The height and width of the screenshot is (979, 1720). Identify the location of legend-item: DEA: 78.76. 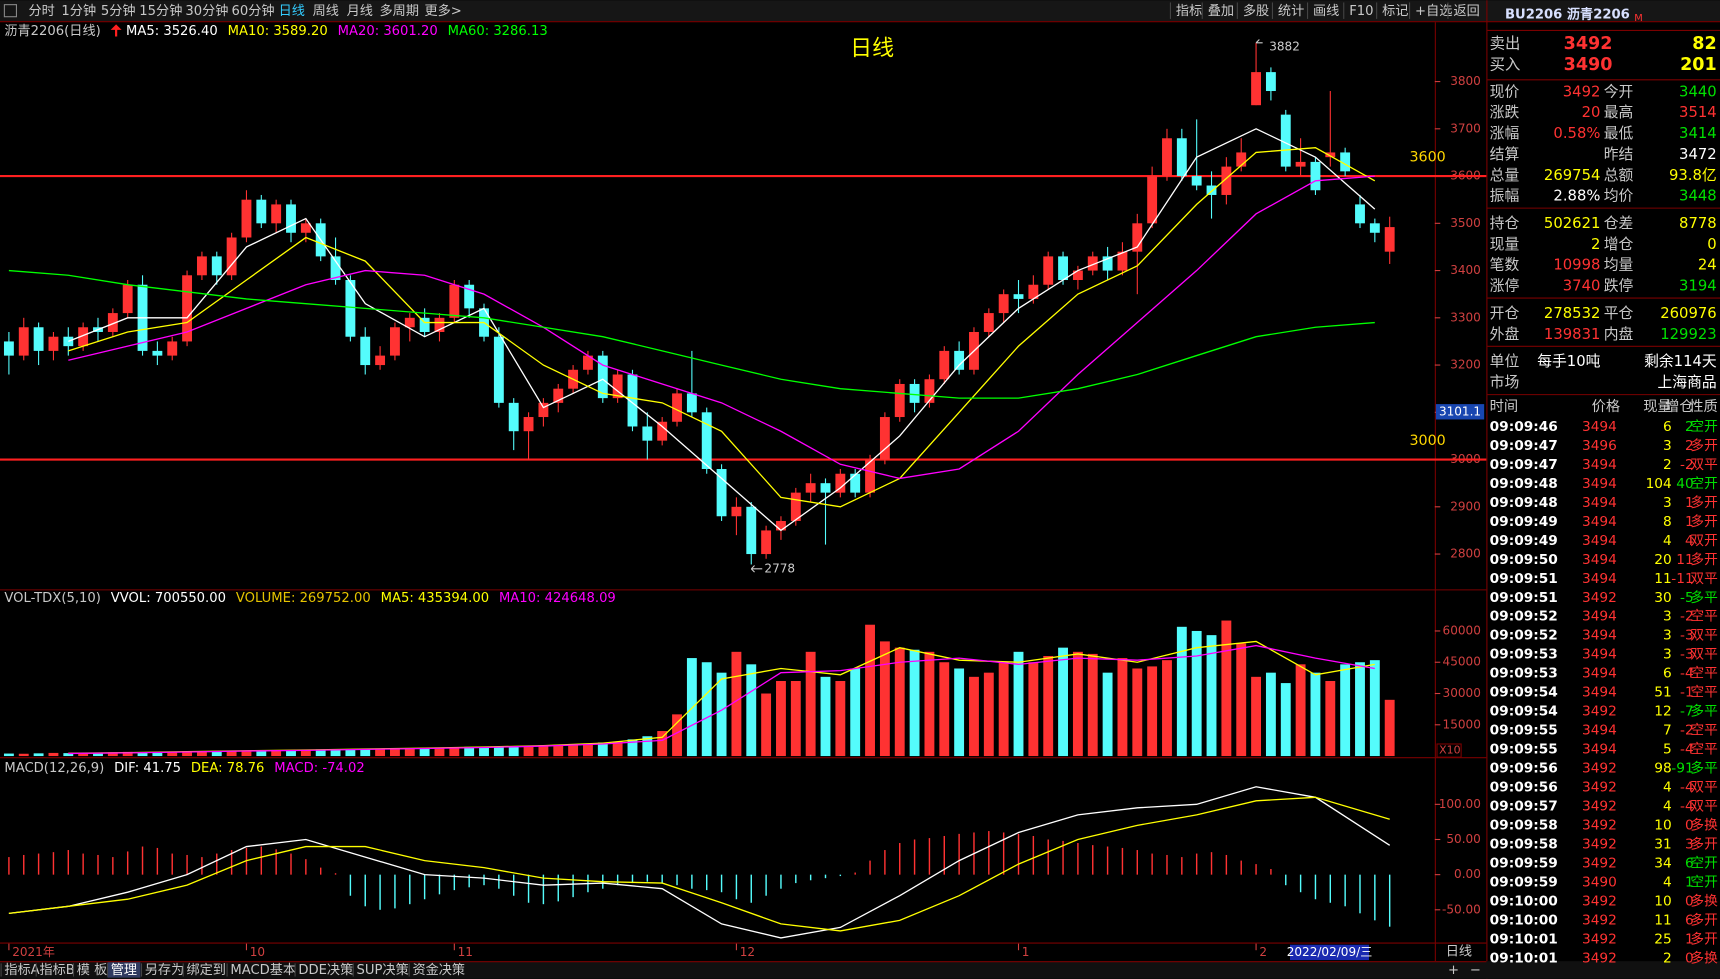
(227, 768).